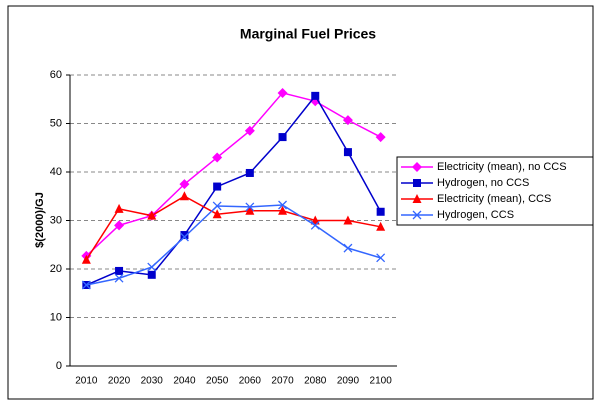 This screenshot has height=400, width=594. Describe the element at coordinates (56, 172) in the screenshot. I see `y-tick-label: 40` at that location.